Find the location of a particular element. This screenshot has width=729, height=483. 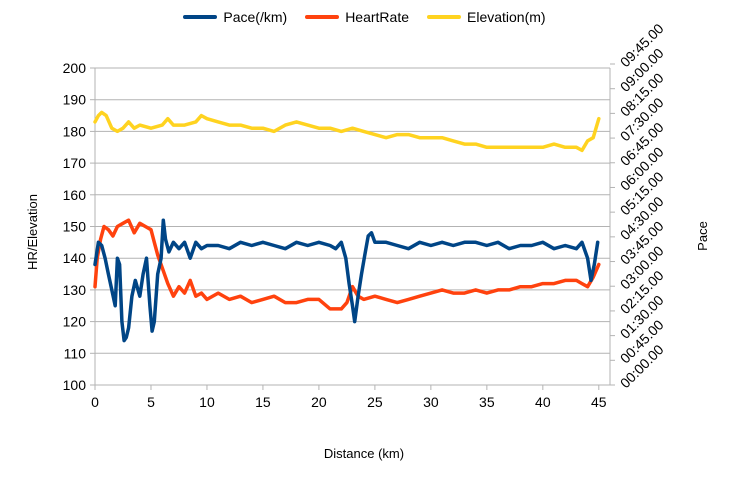

x-tick-label: 45 is located at coordinates (599, 402).